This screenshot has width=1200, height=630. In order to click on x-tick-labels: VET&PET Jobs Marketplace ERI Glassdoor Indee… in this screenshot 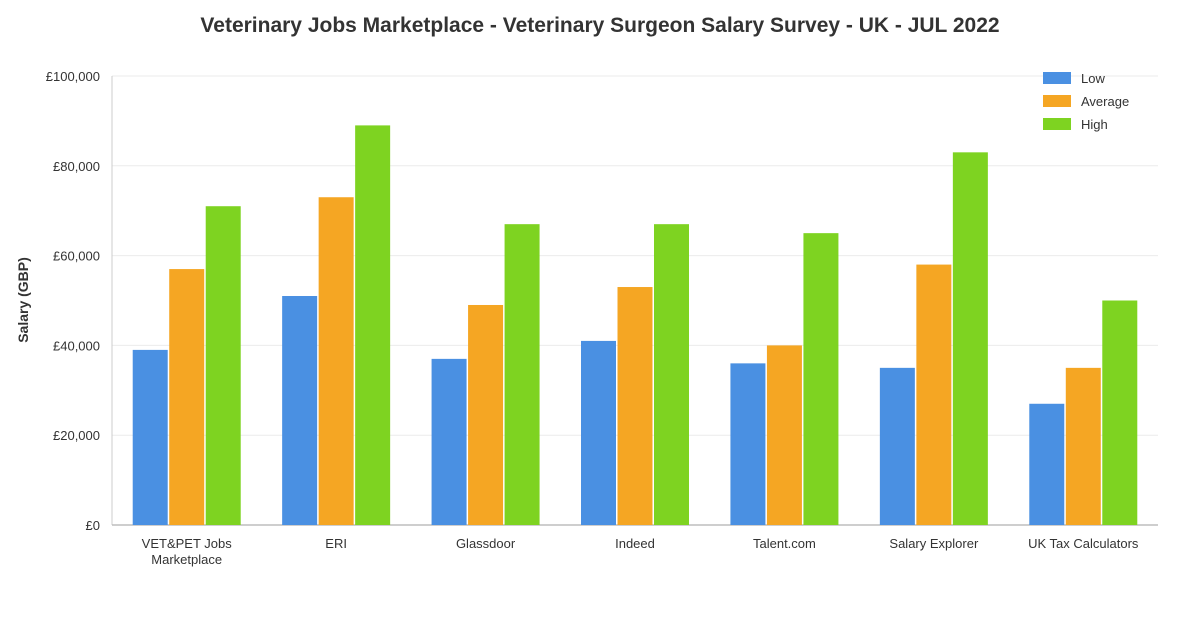, I will do `click(640, 551)`.